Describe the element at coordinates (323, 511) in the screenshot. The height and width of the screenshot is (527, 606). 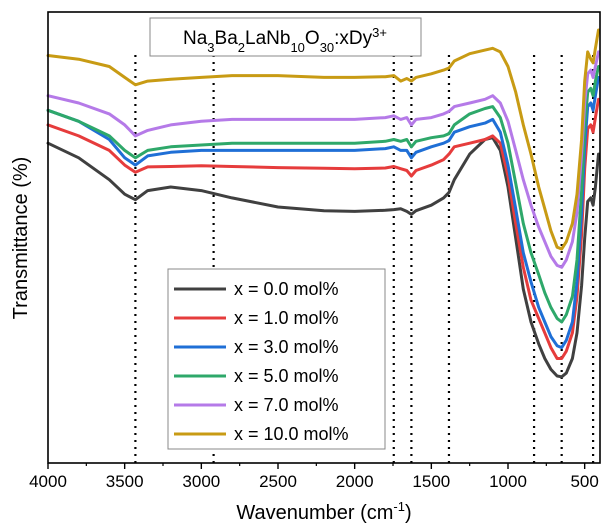
I see `x-axis-title: Wavenumber (cm-1)` at that location.